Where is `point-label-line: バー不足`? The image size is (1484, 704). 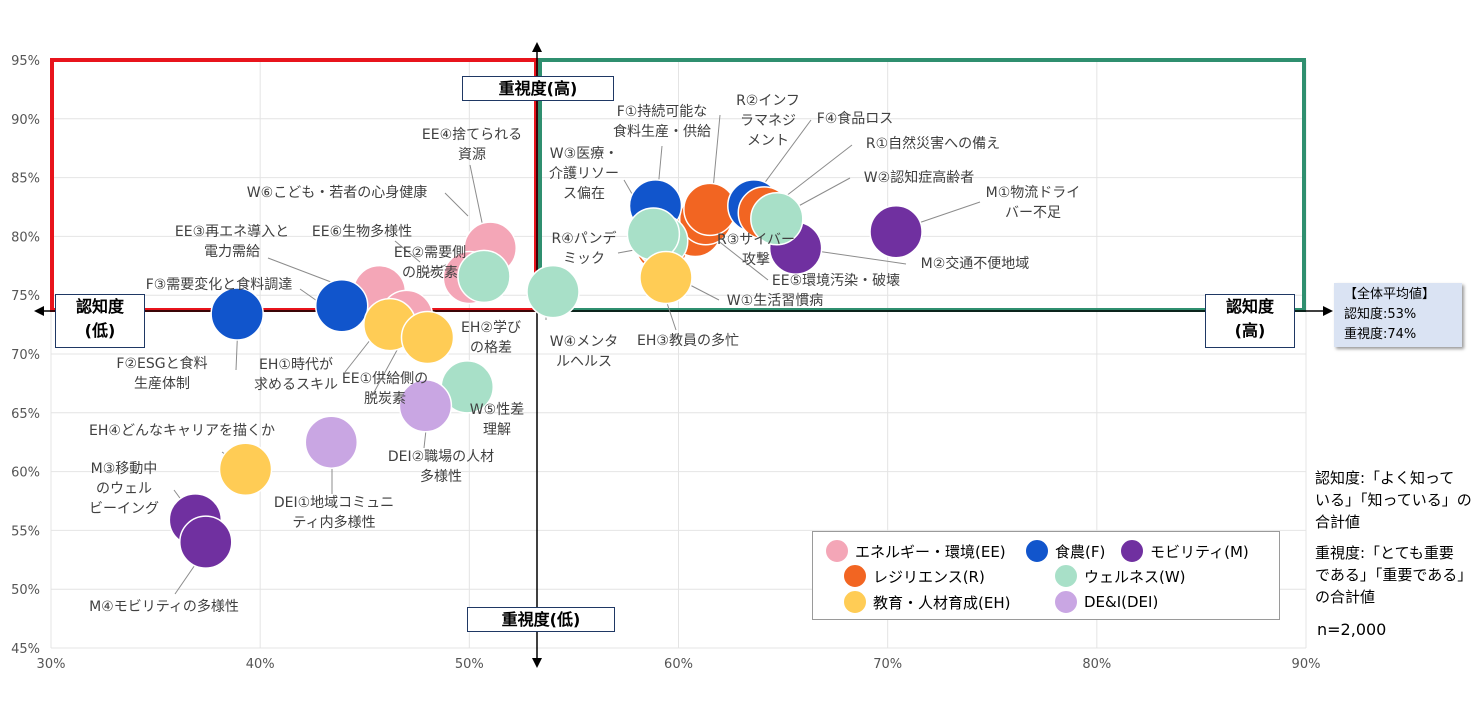 point-label-line: バー不足 is located at coordinates (1033, 213).